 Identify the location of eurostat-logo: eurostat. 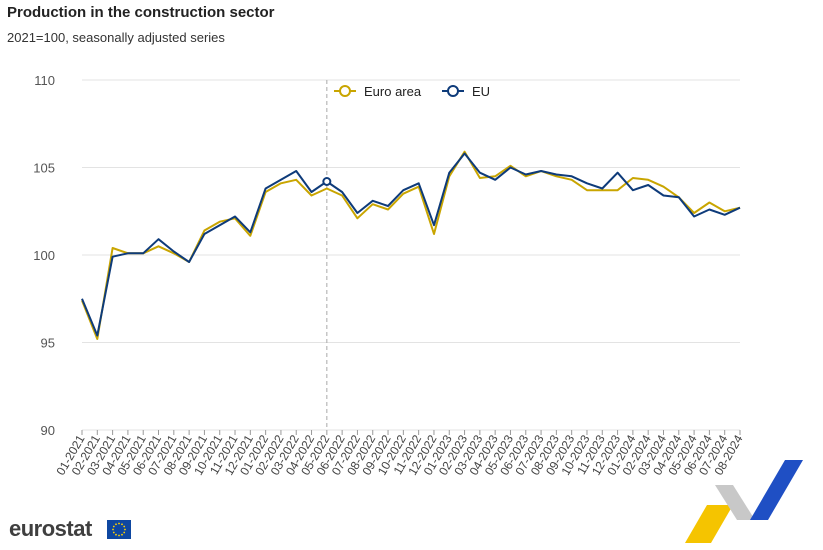
(50, 528).